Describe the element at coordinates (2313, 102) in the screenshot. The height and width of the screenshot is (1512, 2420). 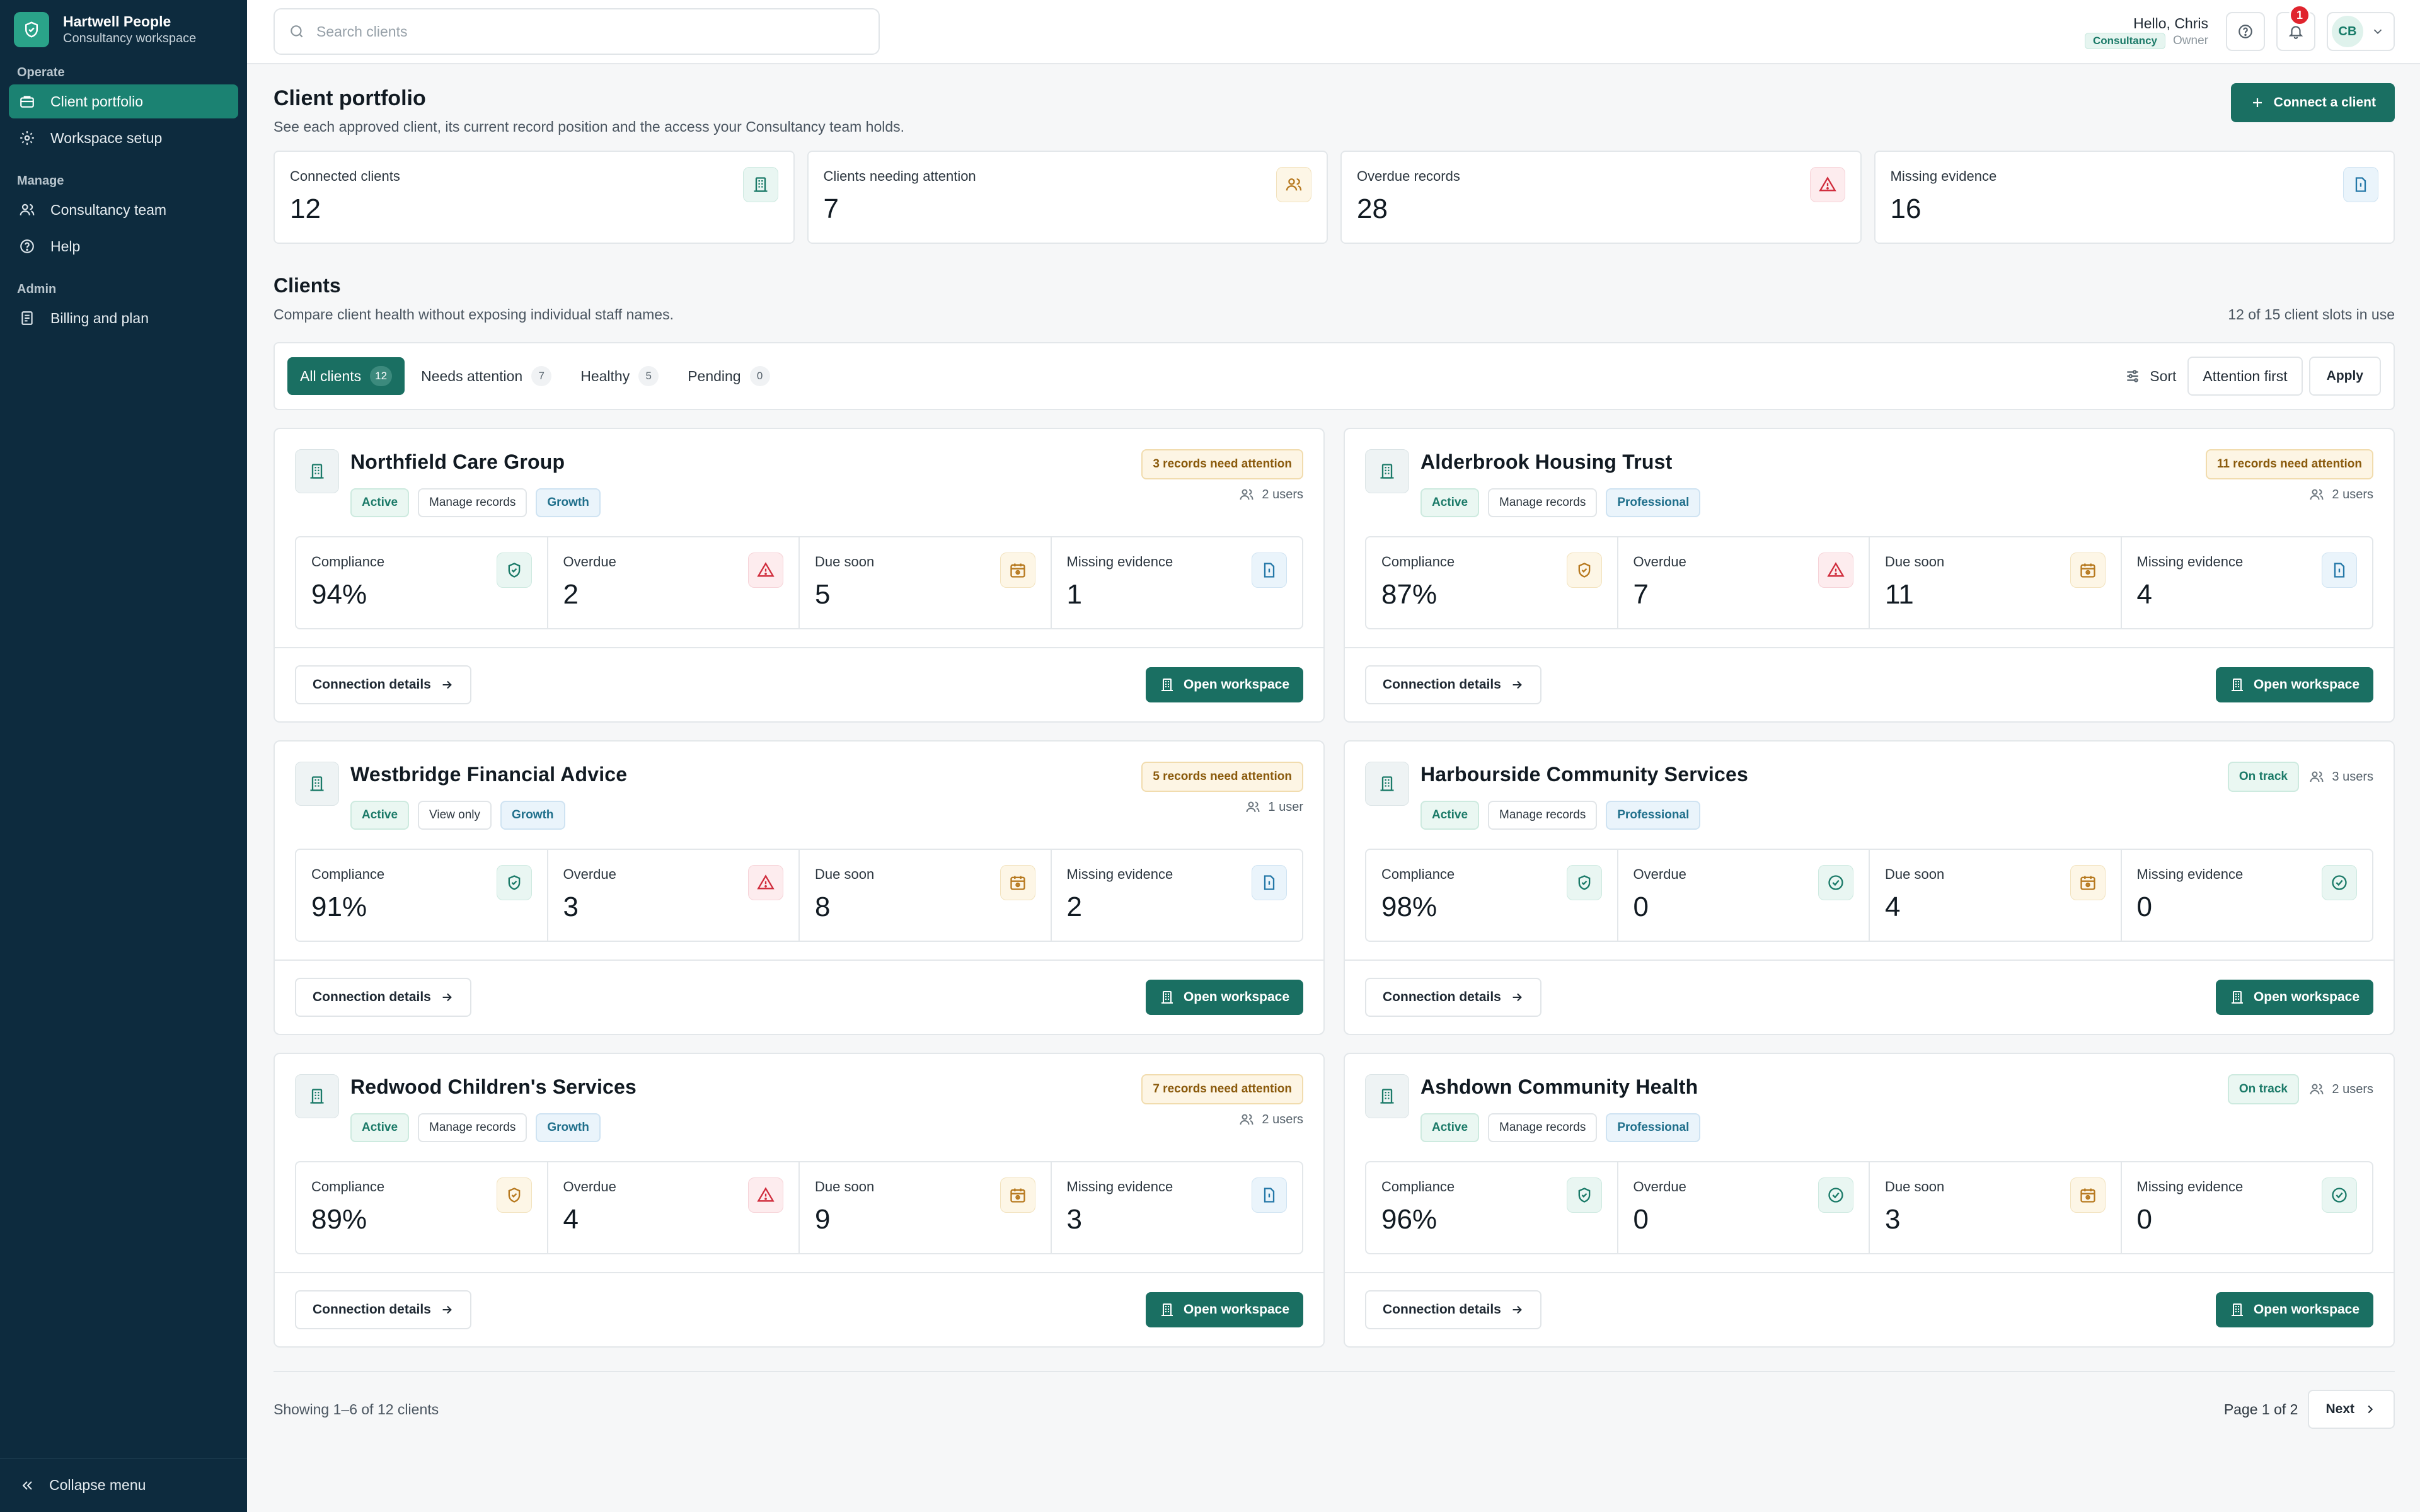
I see `connect-client-button: Connect a client` at that location.